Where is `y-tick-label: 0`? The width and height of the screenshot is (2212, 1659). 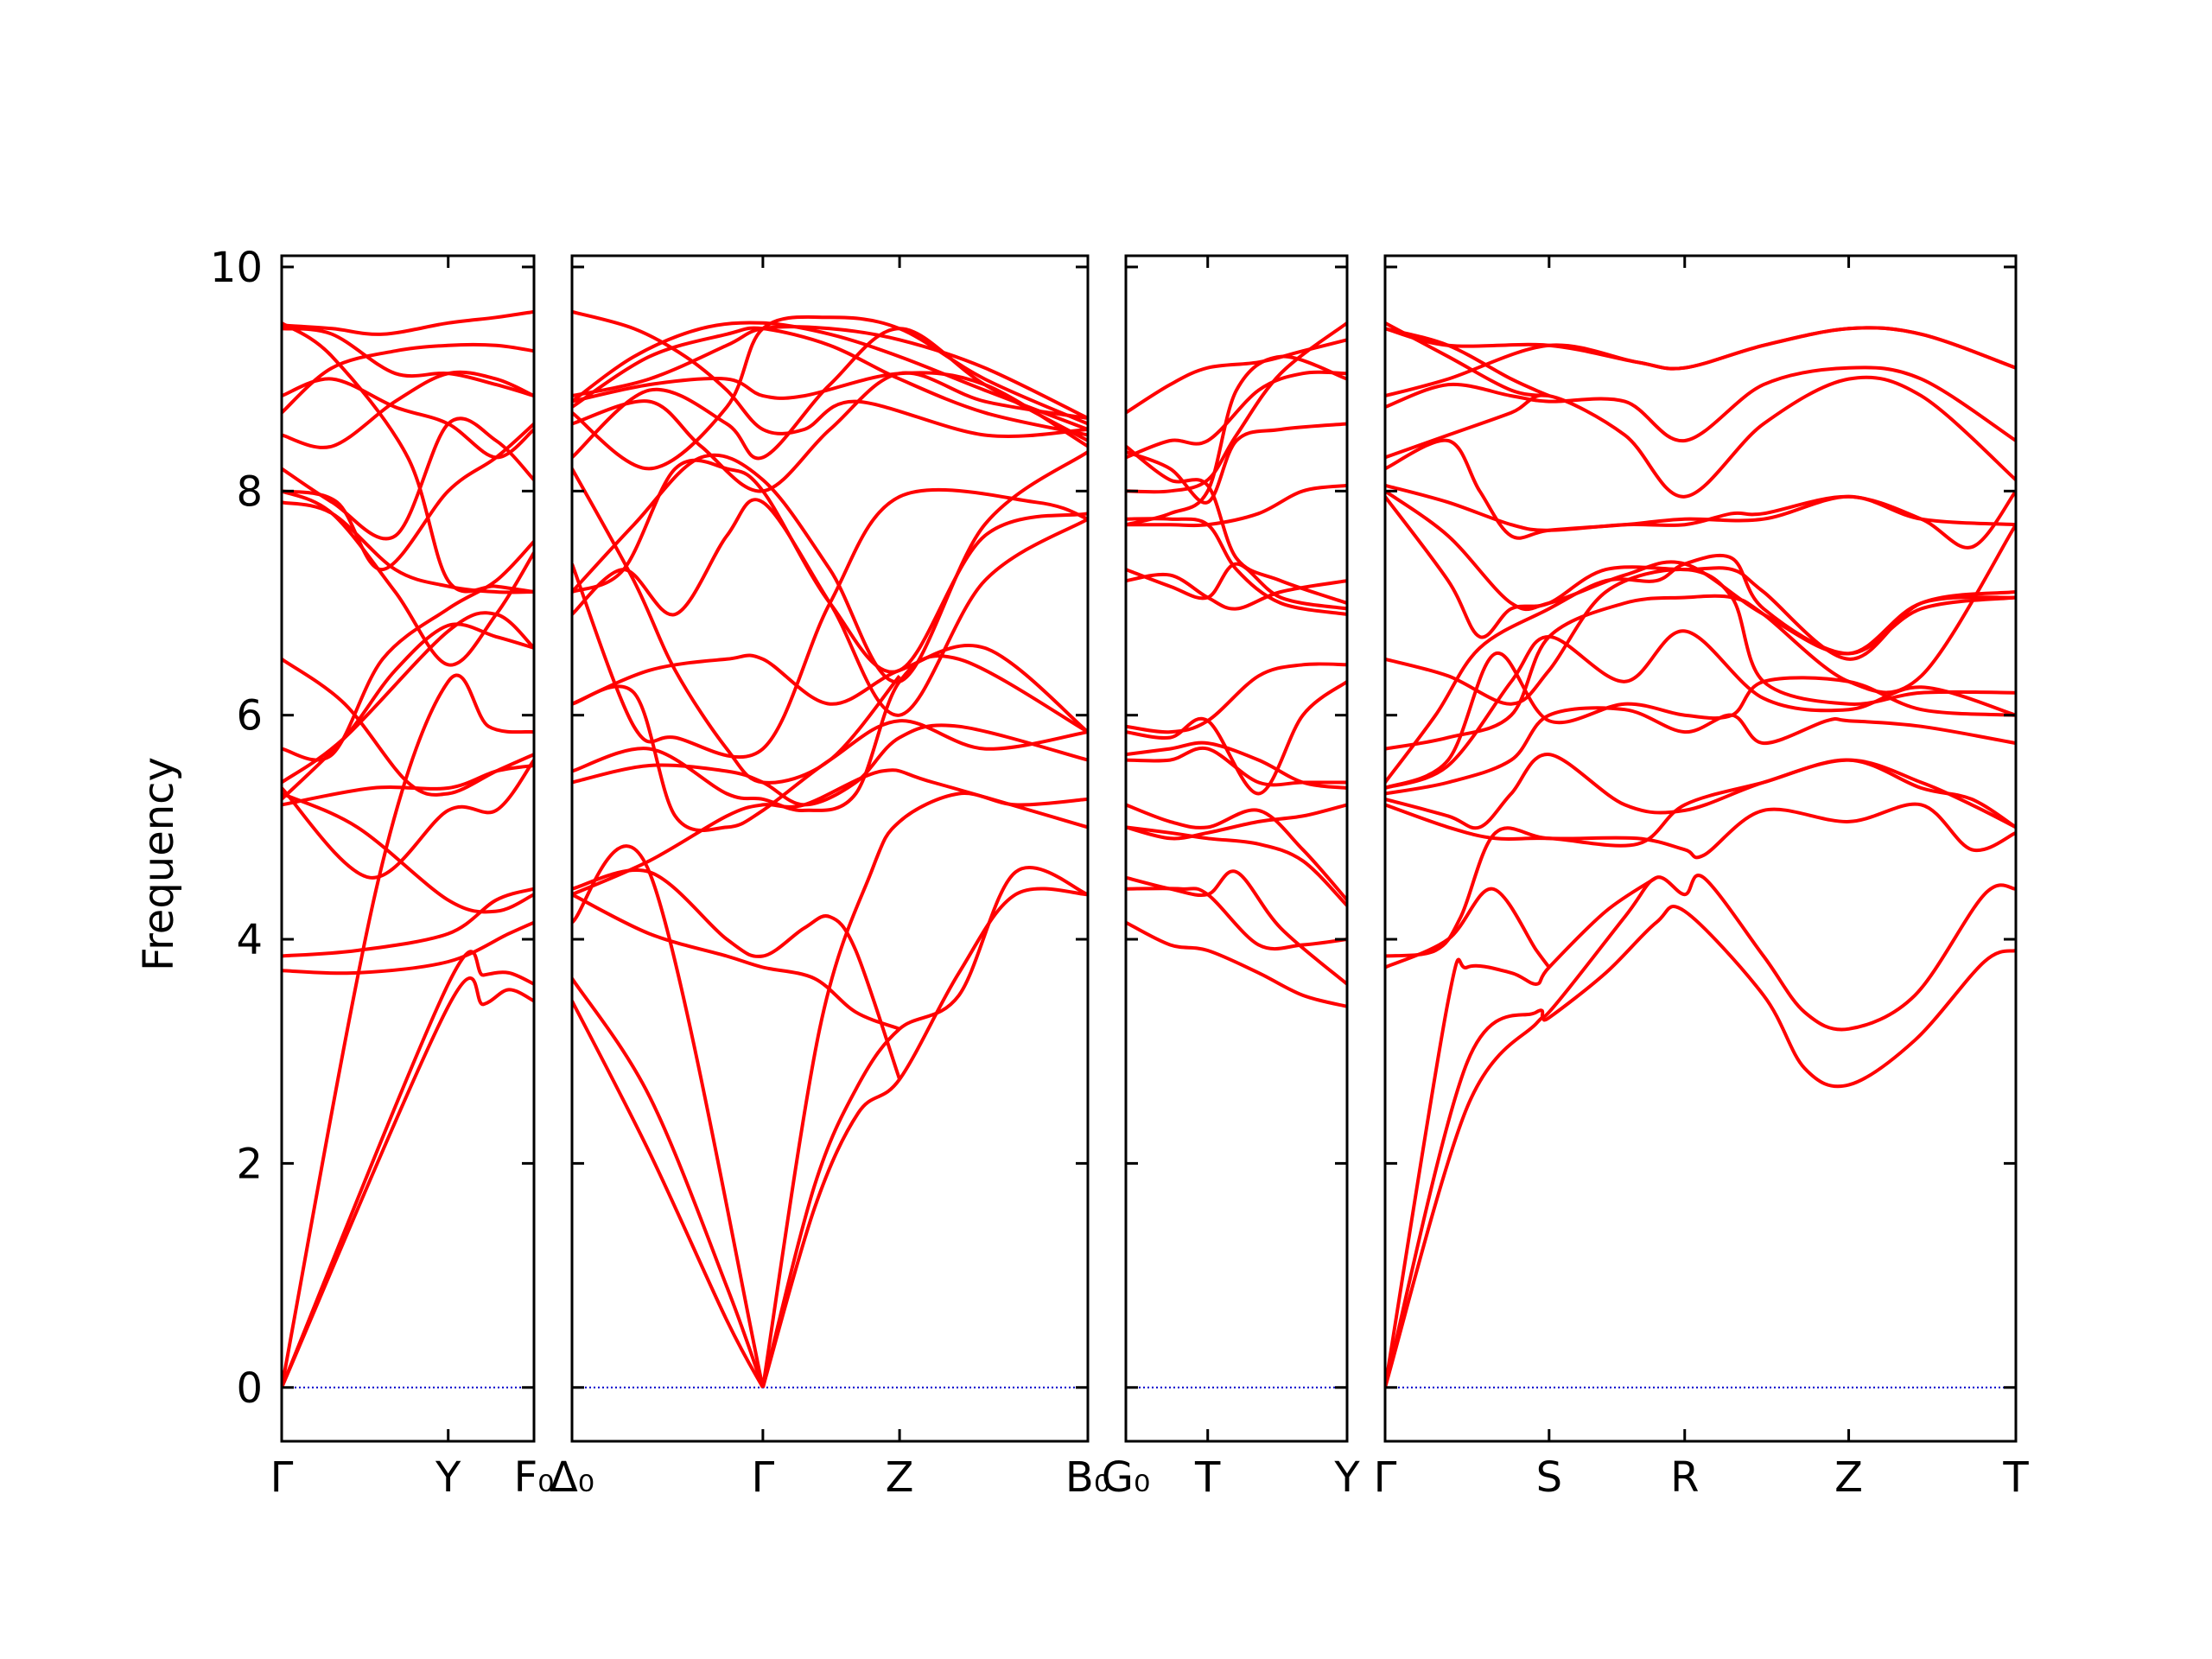 y-tick-label: 0 is located at coordinates (249, 1388).